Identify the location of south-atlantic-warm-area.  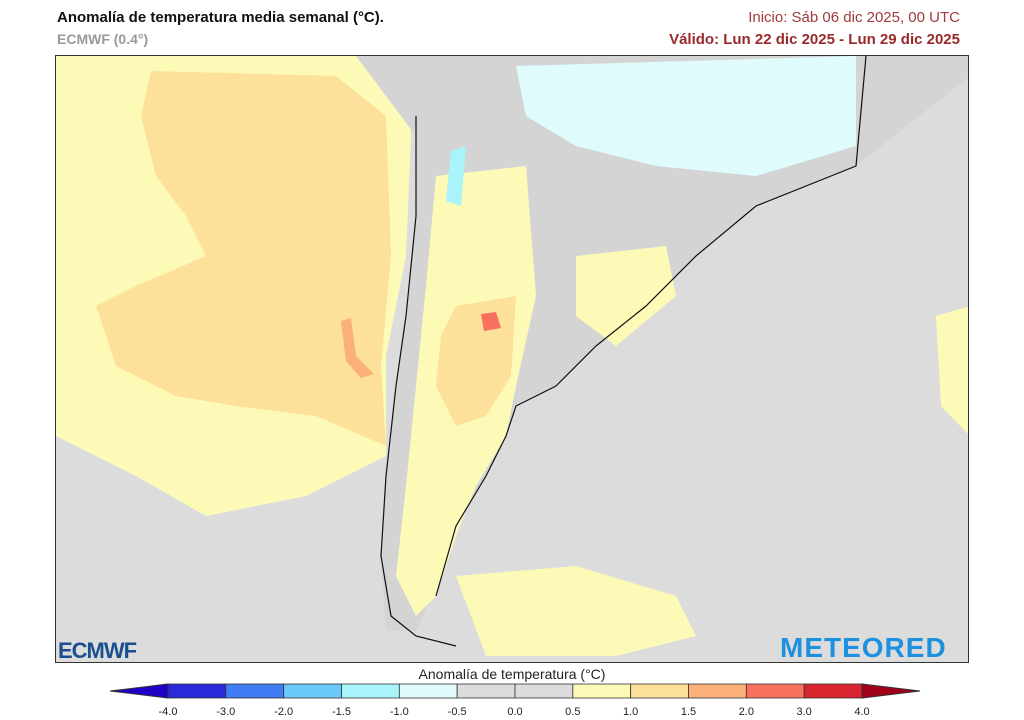
(576, 611).